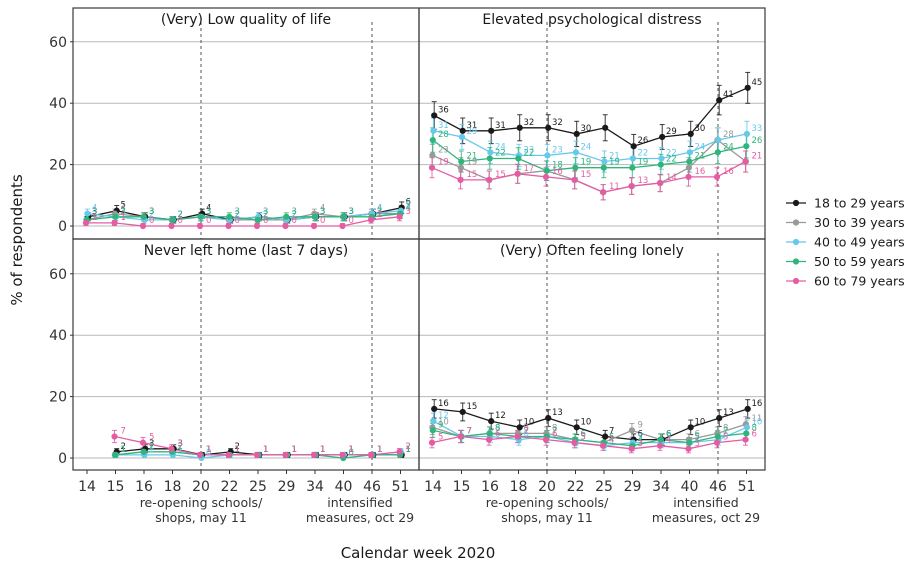 The height and width of the screenshot is (569, 910). Describe the element at coordinates (747, 487) in the screenshot. I see `x-tick-label-3-51: 51` at that location.